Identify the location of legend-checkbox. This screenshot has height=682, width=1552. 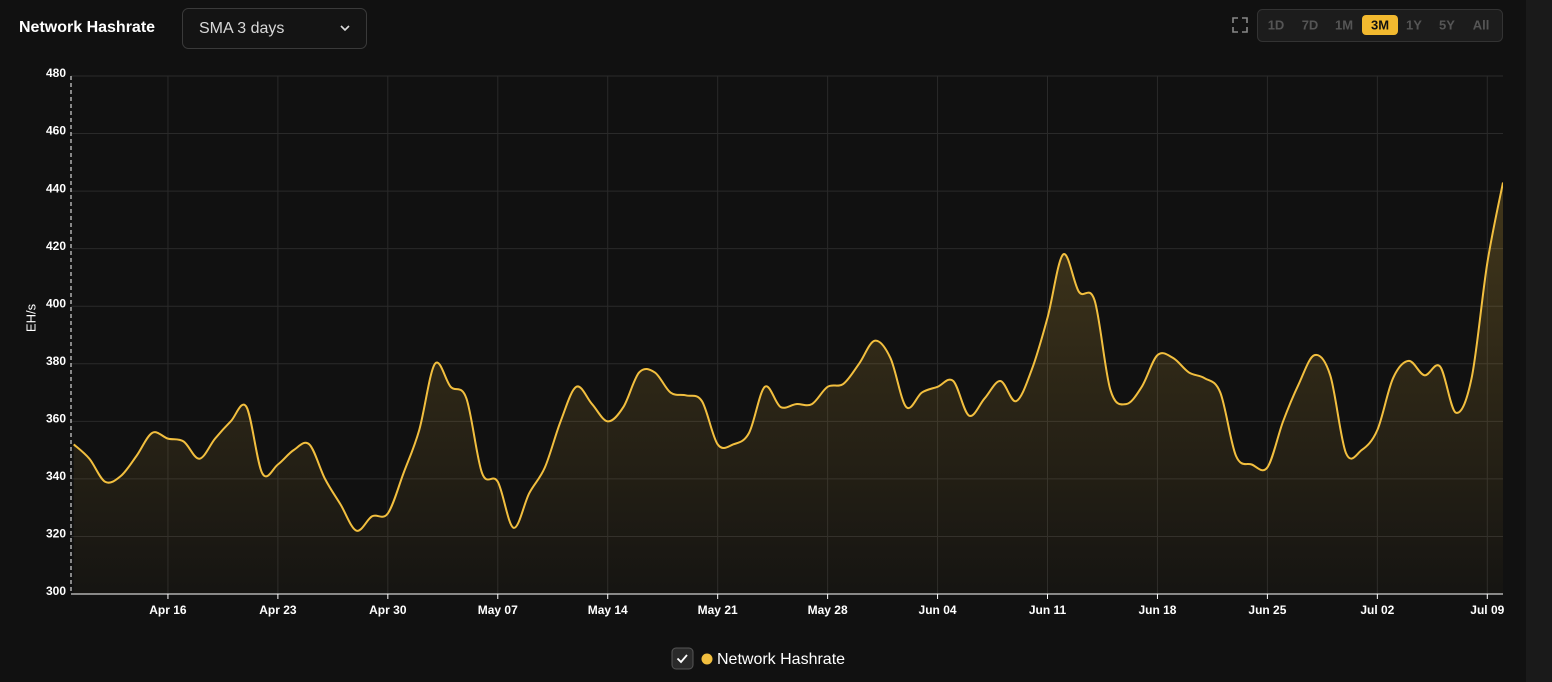
(682, 658).